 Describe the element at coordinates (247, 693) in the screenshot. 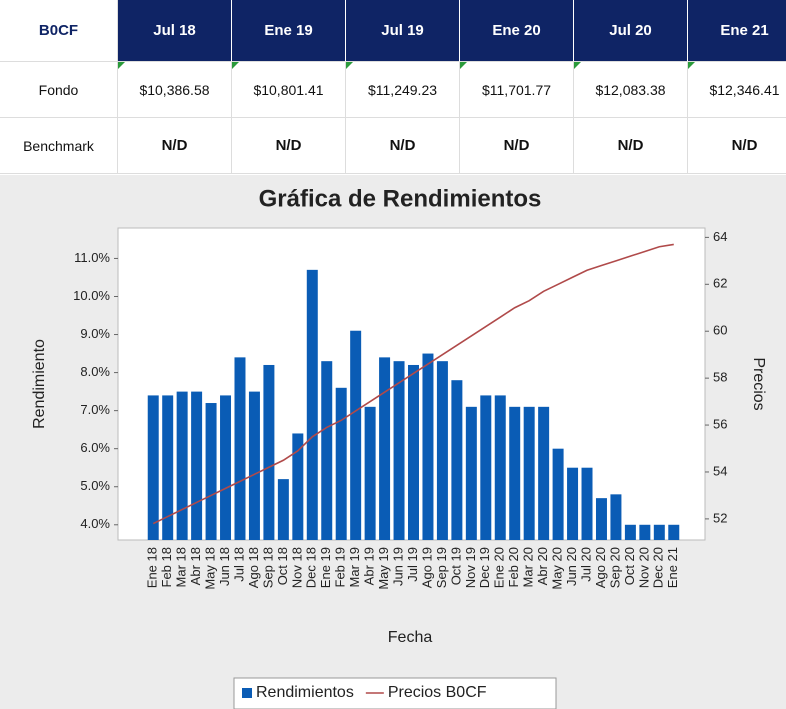

I see `legend-swatch` at that location.